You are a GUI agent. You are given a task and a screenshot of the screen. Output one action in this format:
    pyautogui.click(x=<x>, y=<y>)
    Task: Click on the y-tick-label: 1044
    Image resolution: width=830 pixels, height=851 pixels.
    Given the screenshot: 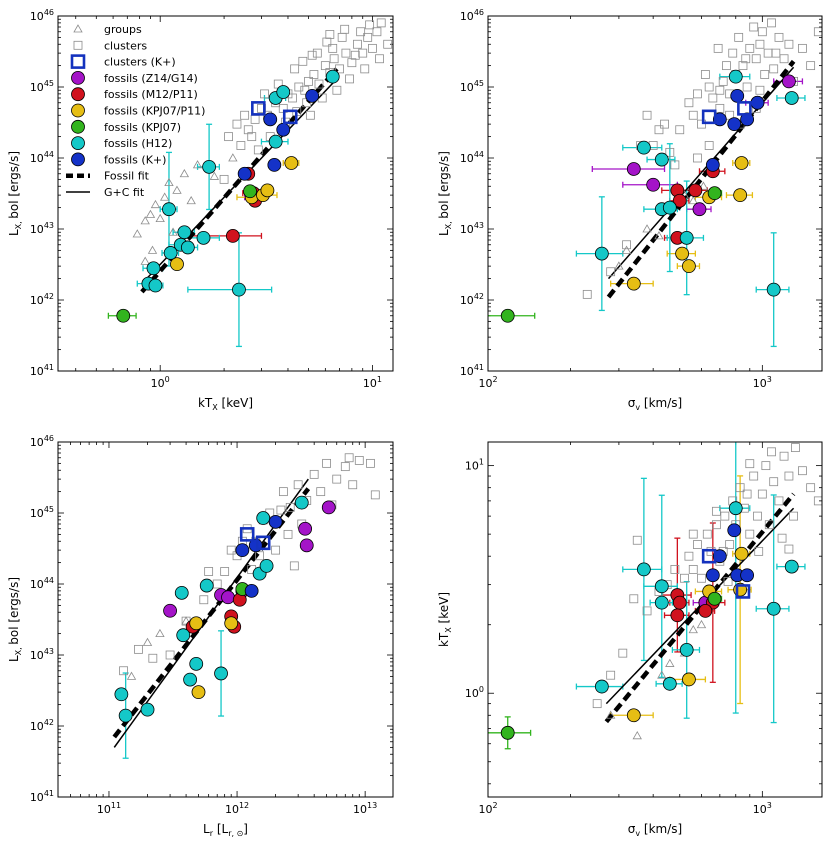 What is the action you would take?
    pyautogui.click(x=42, y=157)
    